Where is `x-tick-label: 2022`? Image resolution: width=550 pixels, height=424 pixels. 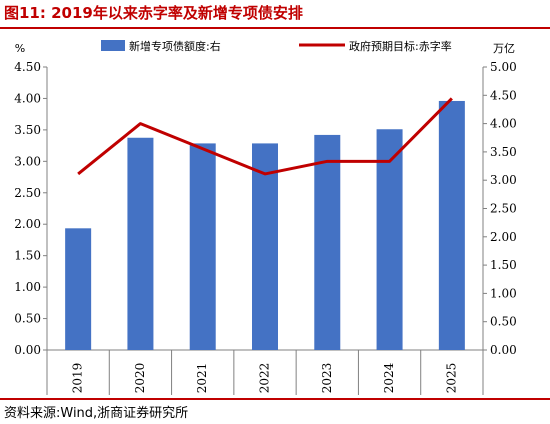 x-tick-label: 2022 is located at coordinates (265, 378).